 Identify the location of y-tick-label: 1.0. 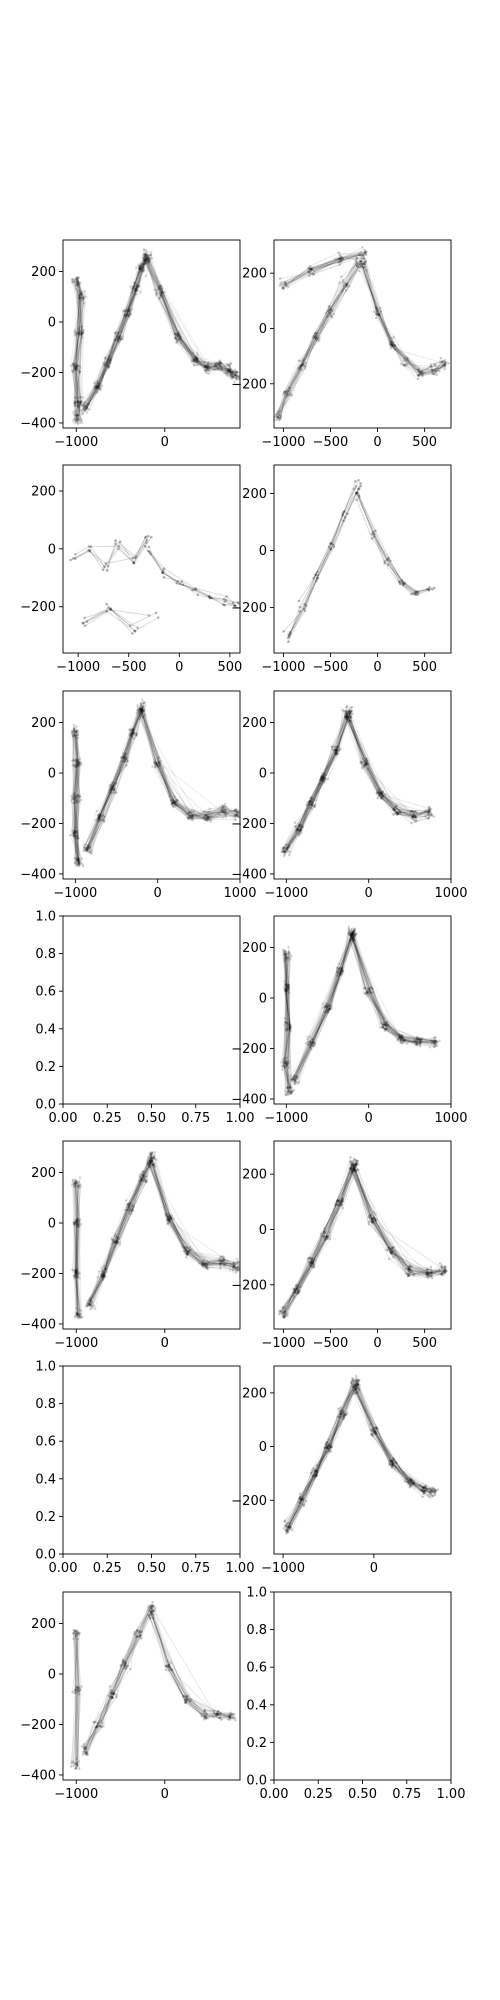
(45, 917).